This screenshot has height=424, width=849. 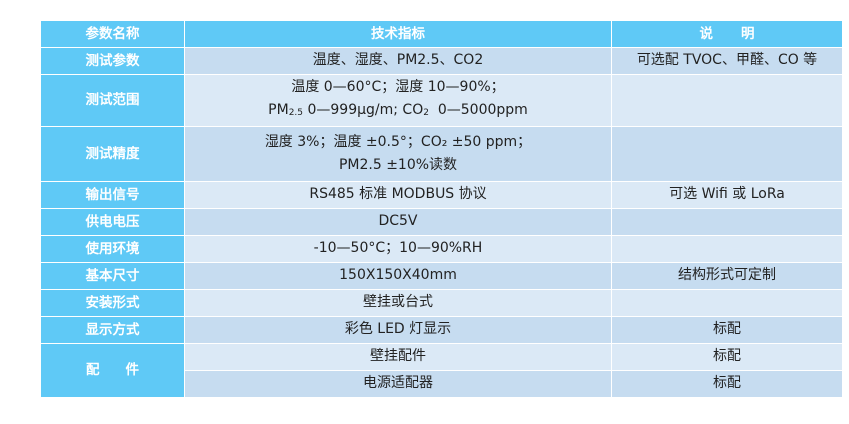 I want to click on row-spec: RS485 标准 MODBUS 协议, so click(x=398, y=195).